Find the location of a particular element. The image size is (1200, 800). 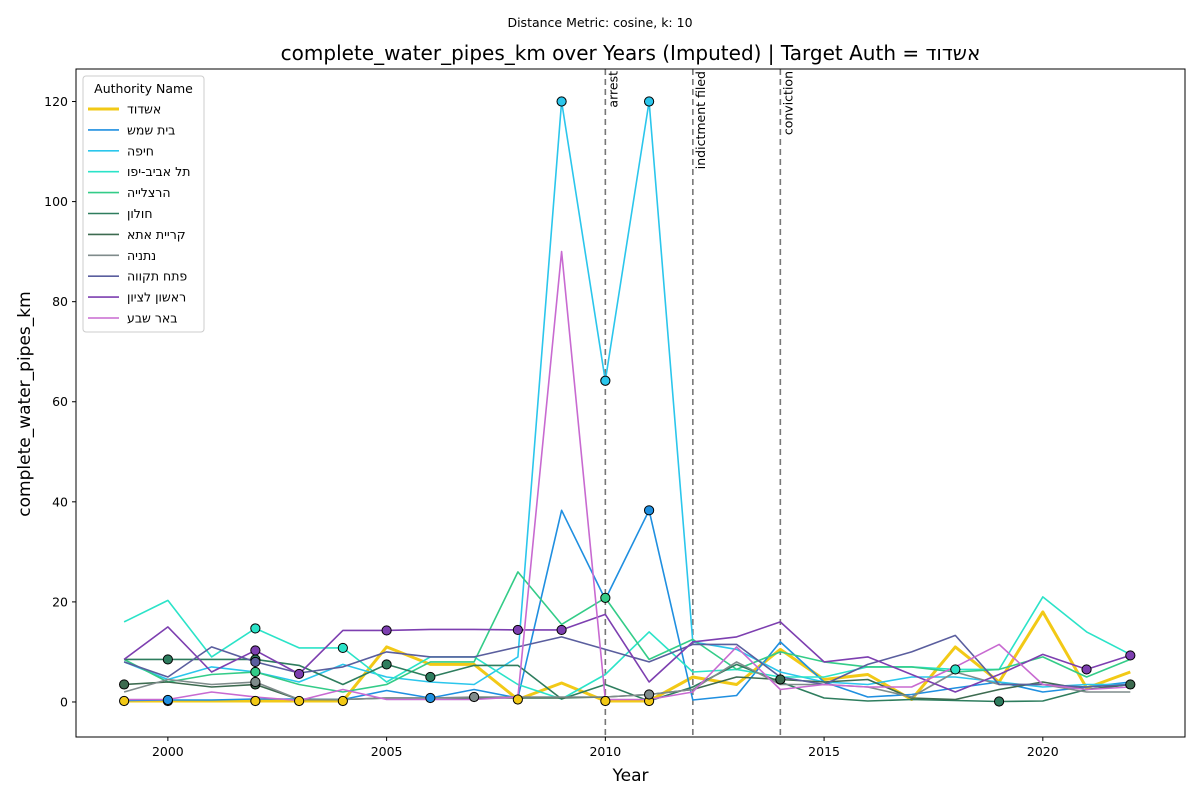

legend-item-label: הרצלייה is located at coordinates (149, 192).